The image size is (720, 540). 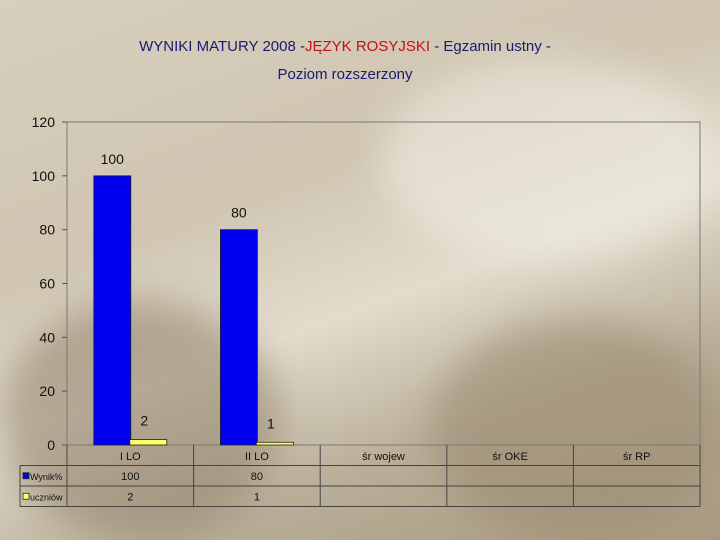 I want to click on legend-label: Wynik%, so click(x=46, y=477).